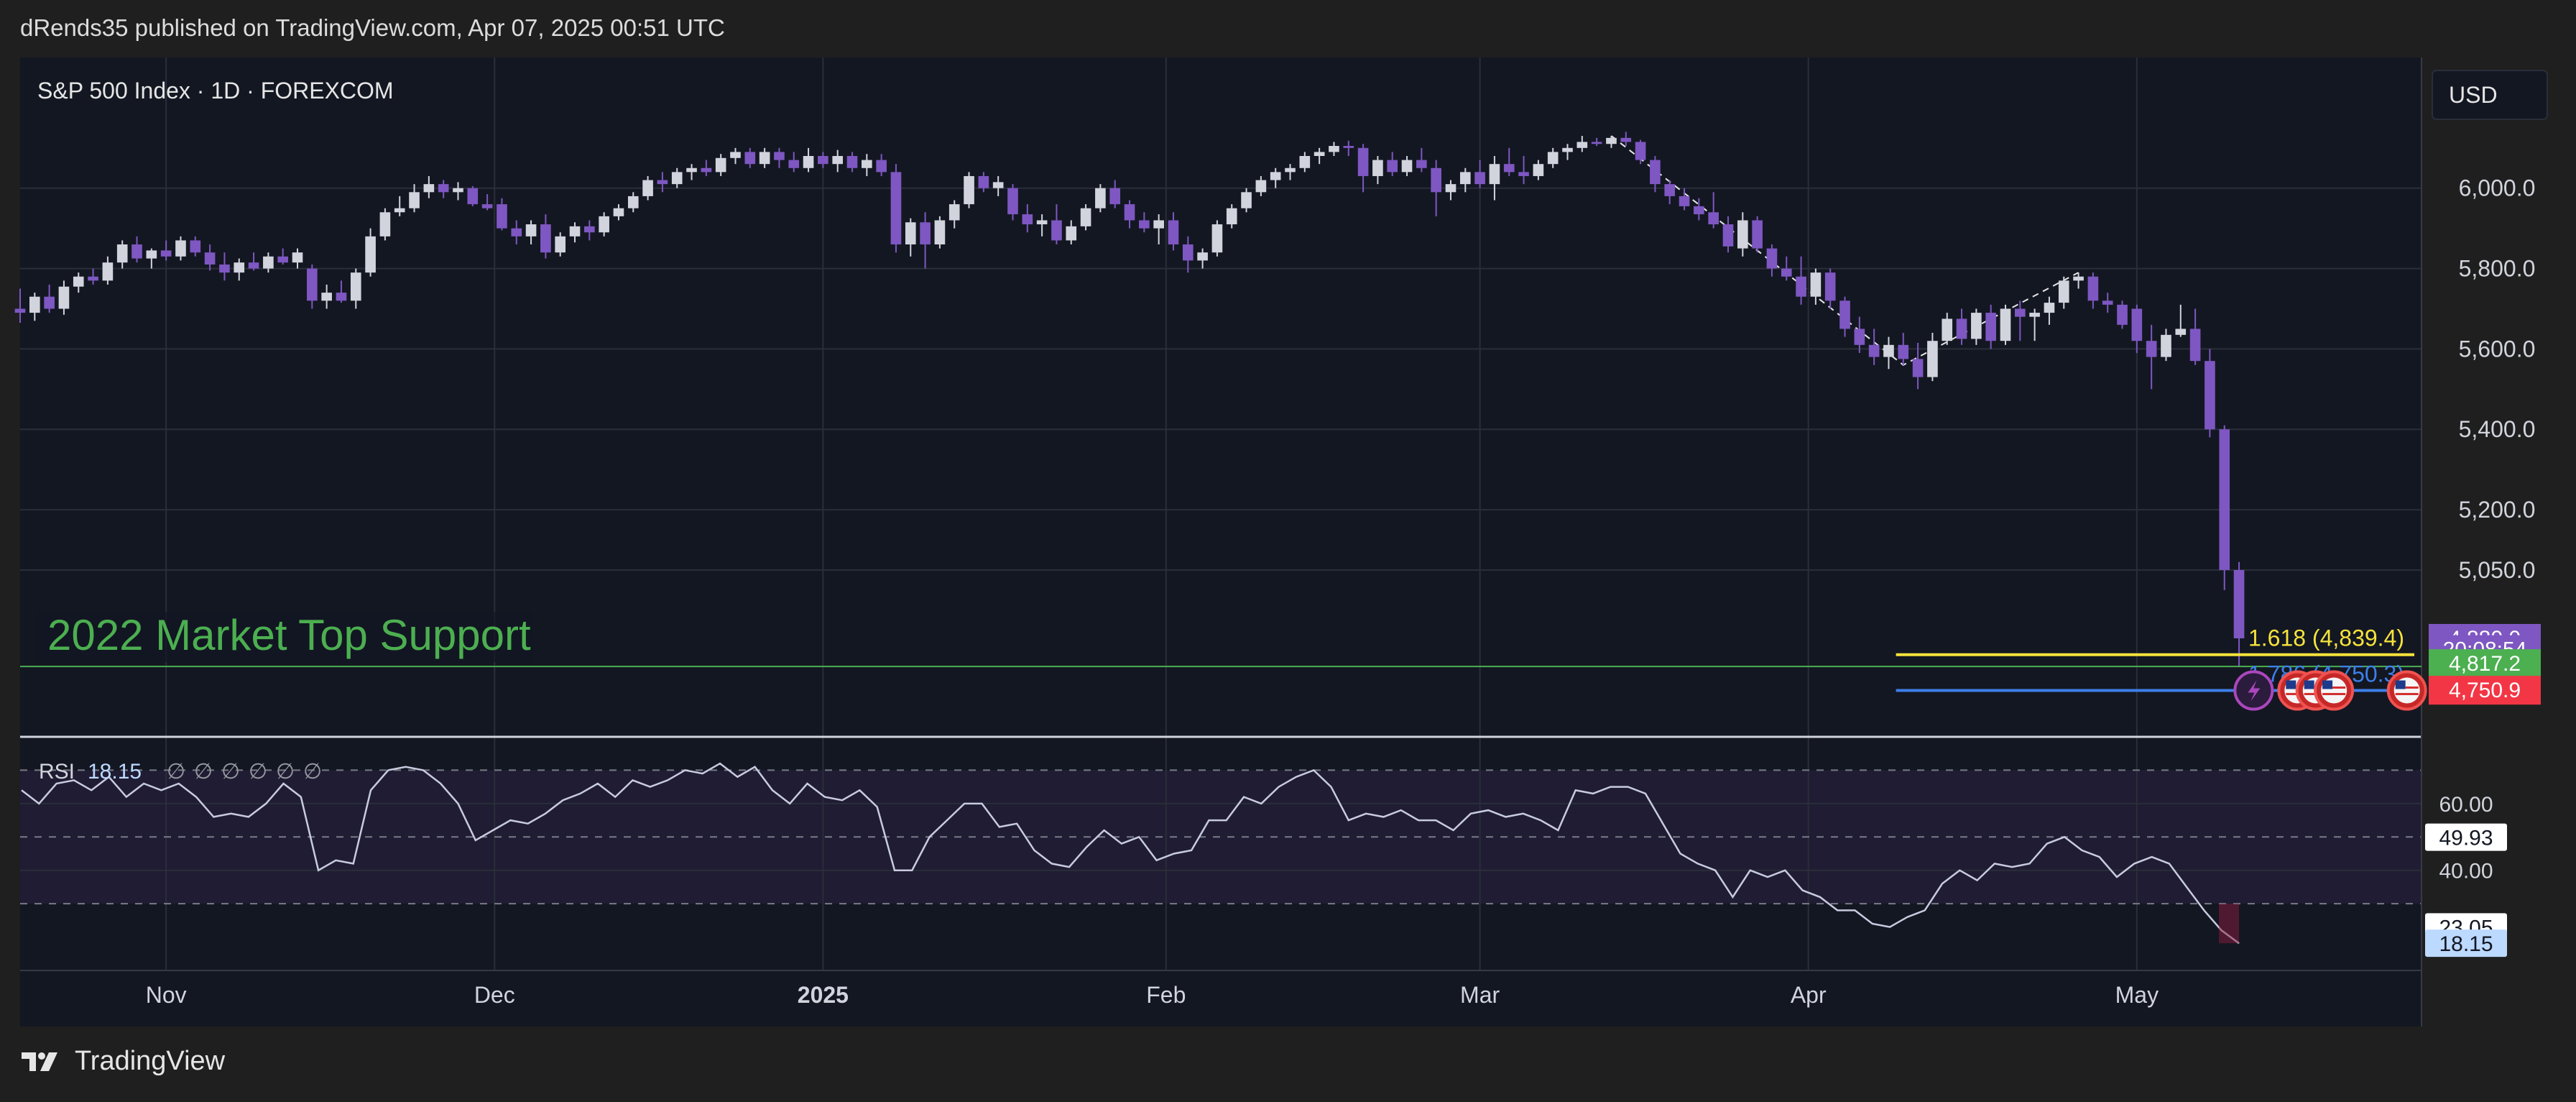 The height and width of the screenshot is (1102, 2576). I want to click on currency-button, so click(2490, 95).